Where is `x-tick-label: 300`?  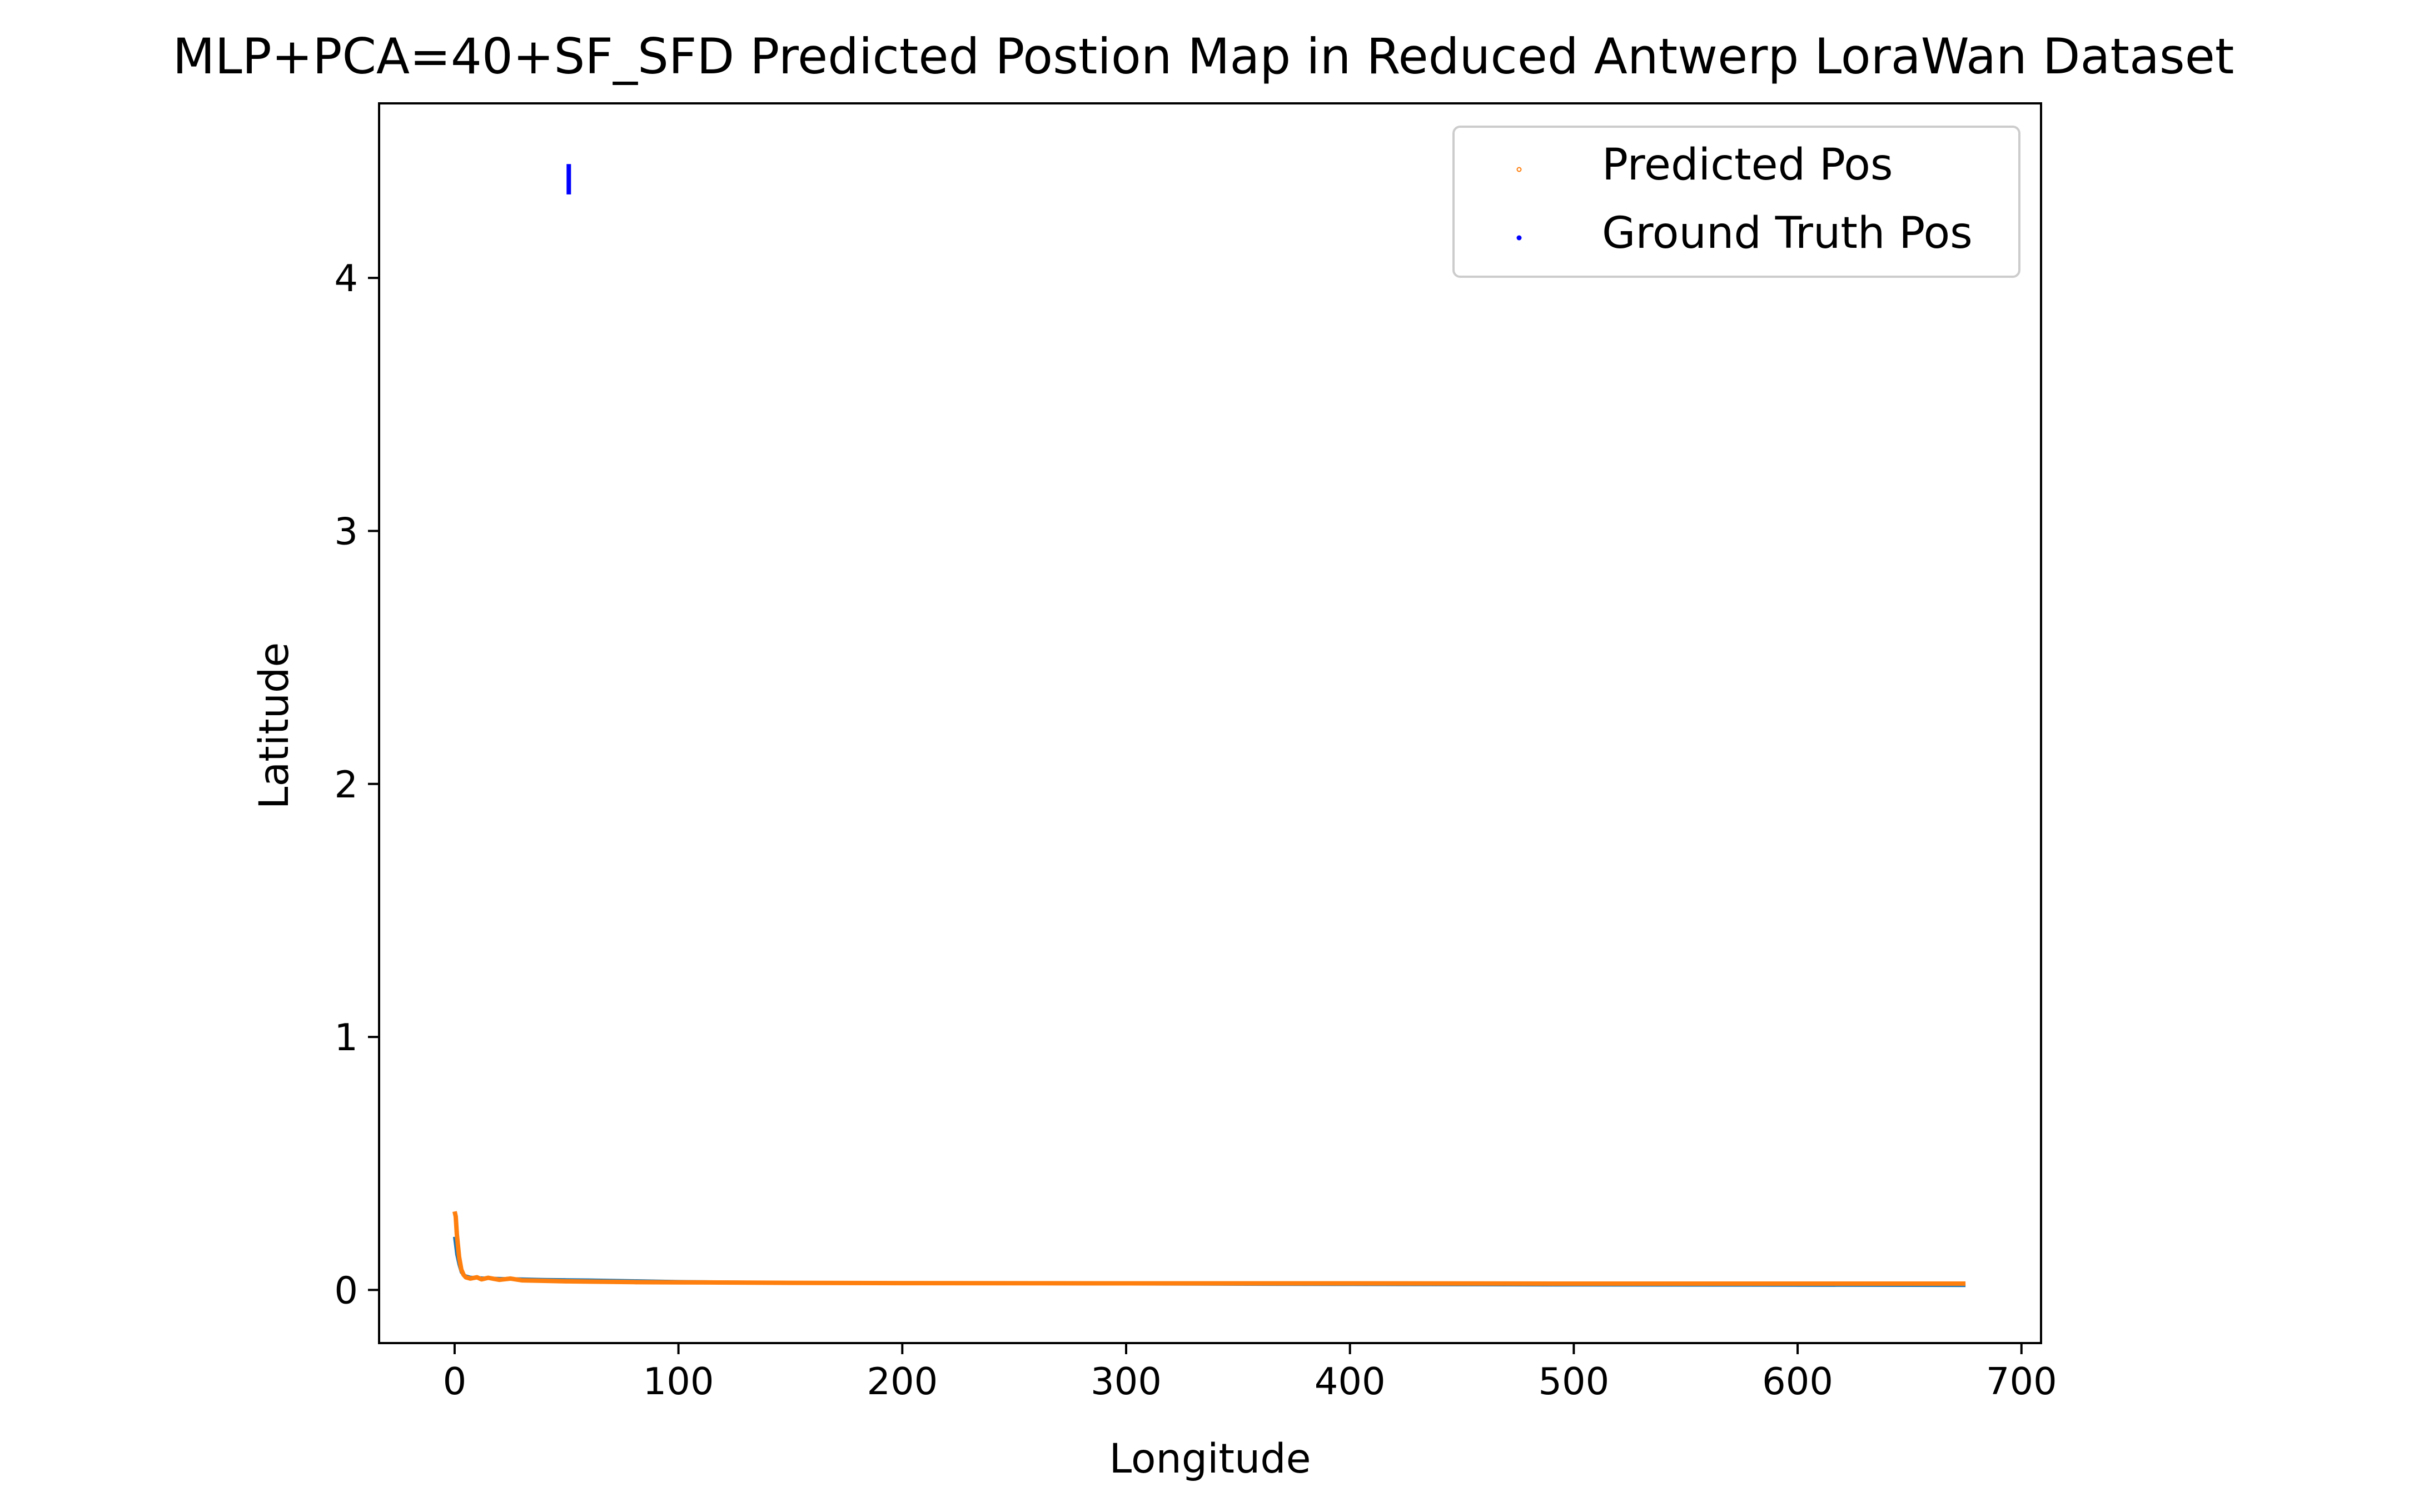 x-tick-label: 300 is located at coordinates (1126, 1381).